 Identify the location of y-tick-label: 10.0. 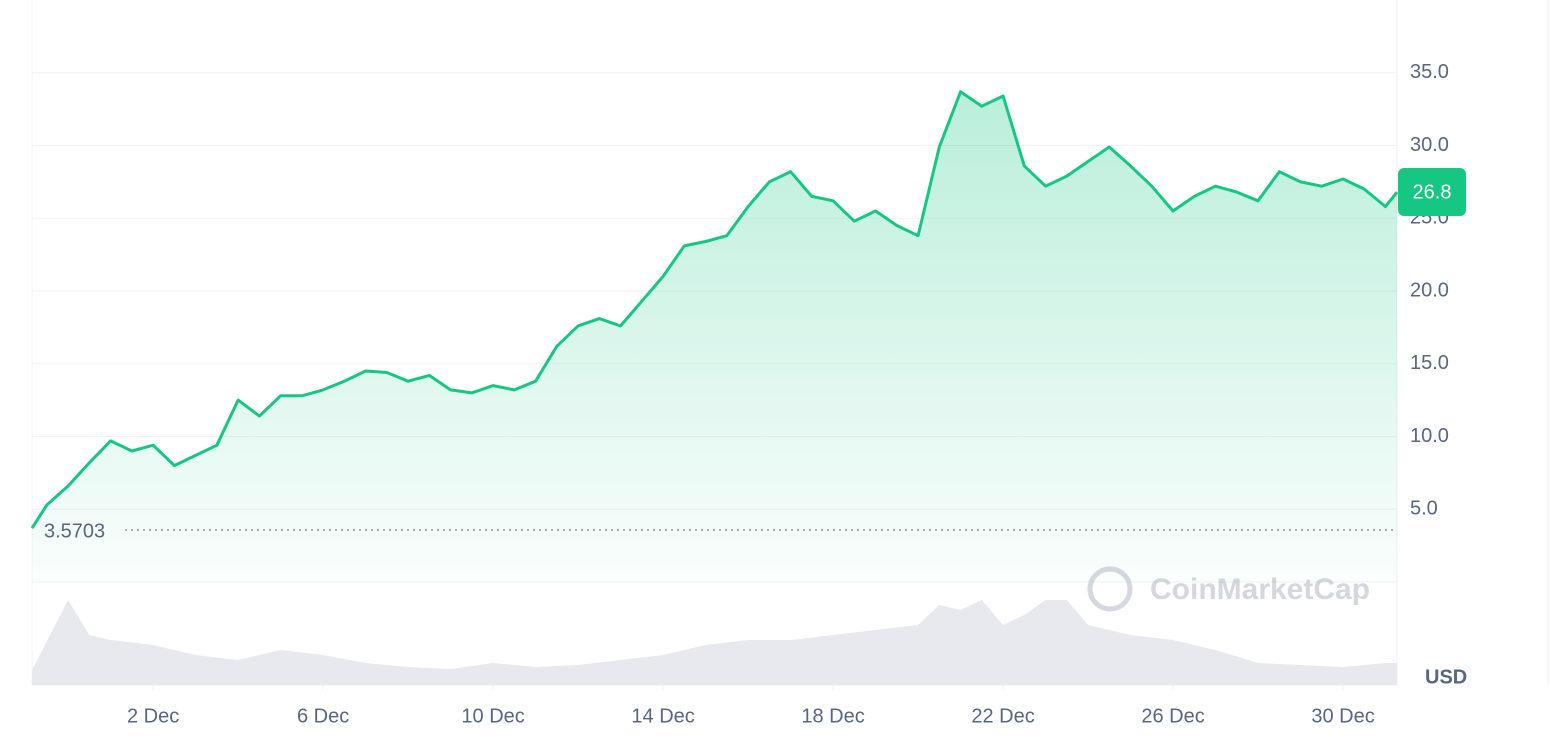
(1429, 436).